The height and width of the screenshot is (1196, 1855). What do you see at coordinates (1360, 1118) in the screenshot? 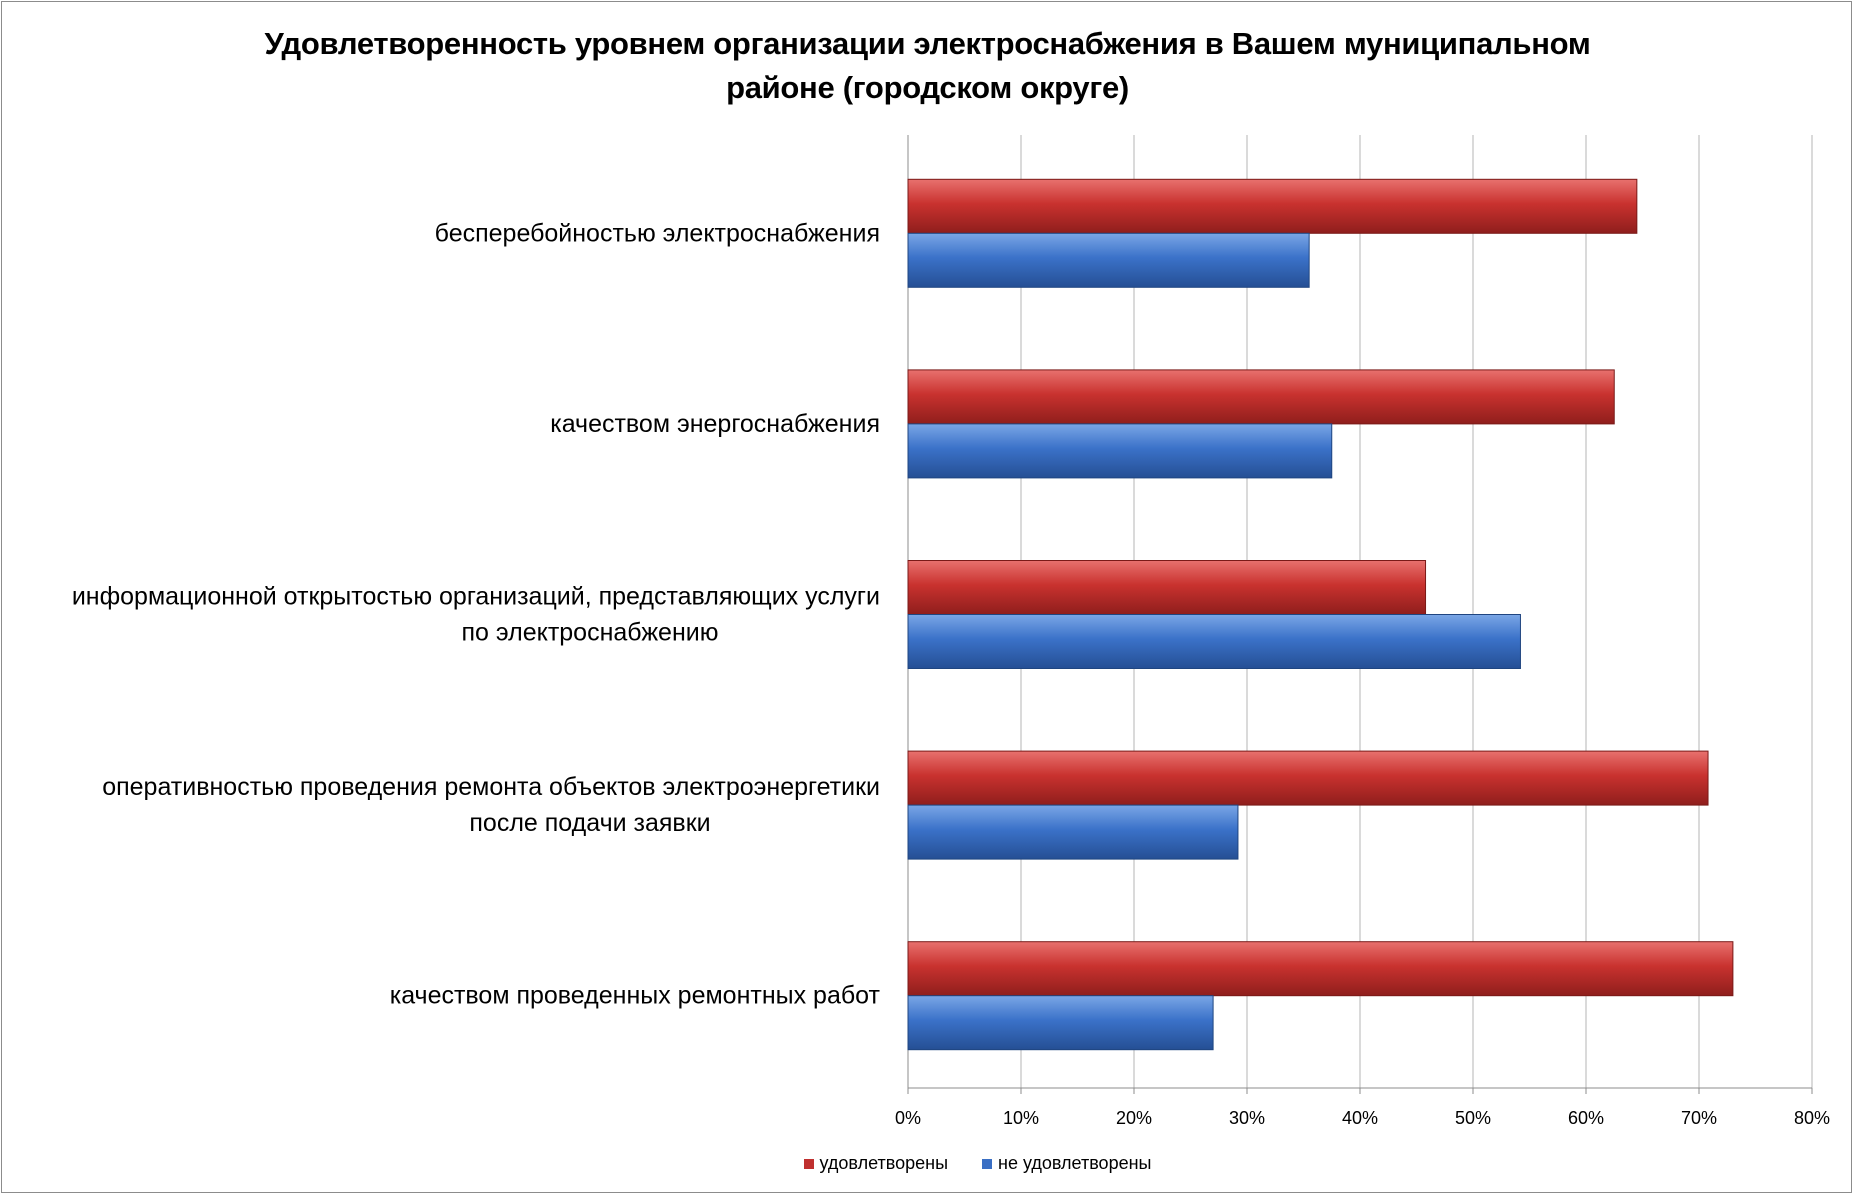
I see `x-tick-label: 40%` at bounding box center [1360, 1118].